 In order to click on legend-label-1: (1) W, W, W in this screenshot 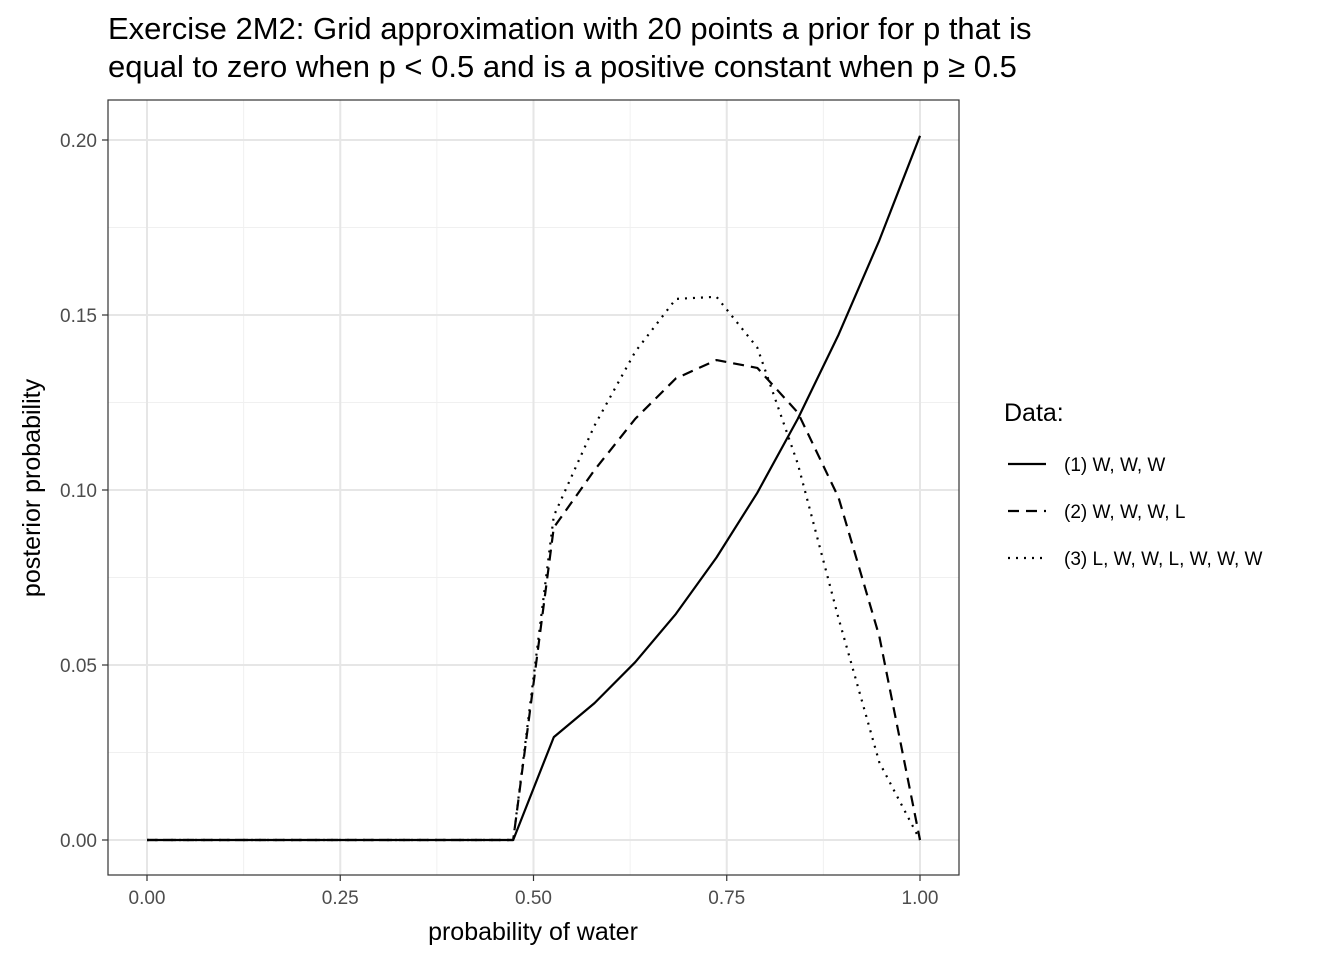, I will do `click(1114, 465)`.